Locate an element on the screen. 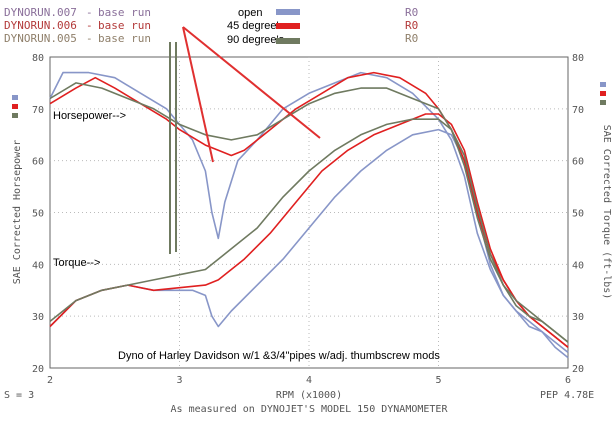 This screenshot has width=615, height=423. y-tick-right-60: 60 is located at coordinates (578, 162).